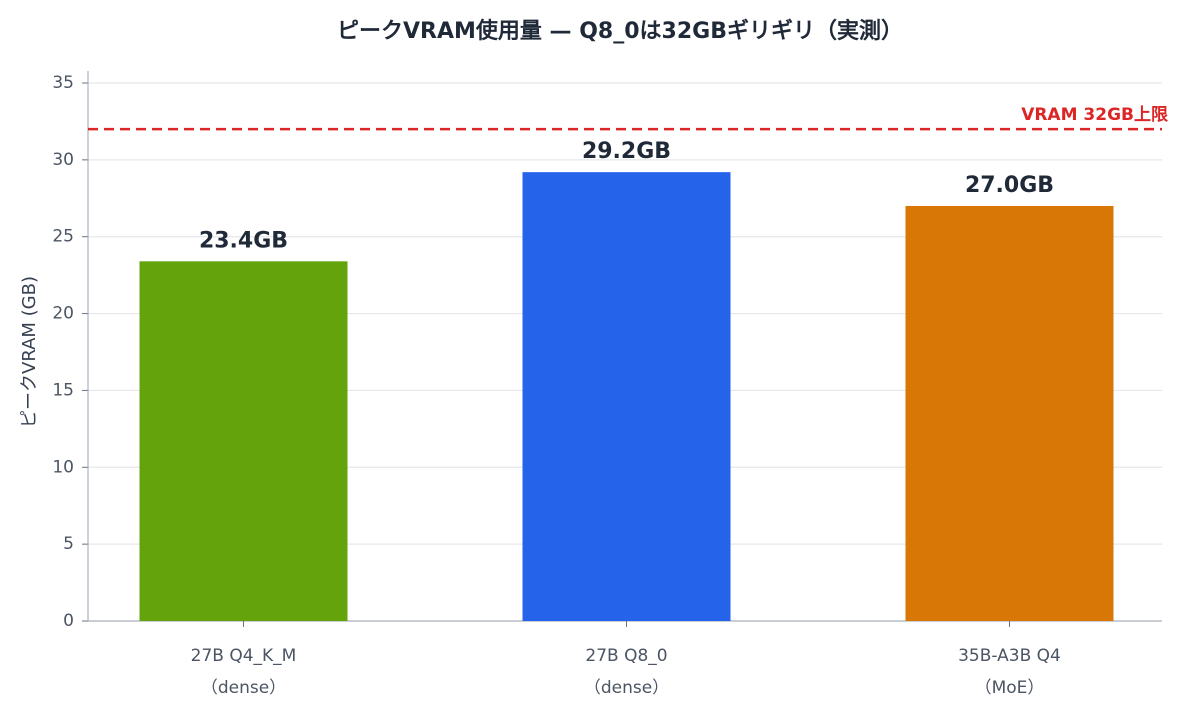  I want to click on y-tick-label: 20, so click(63, 314).